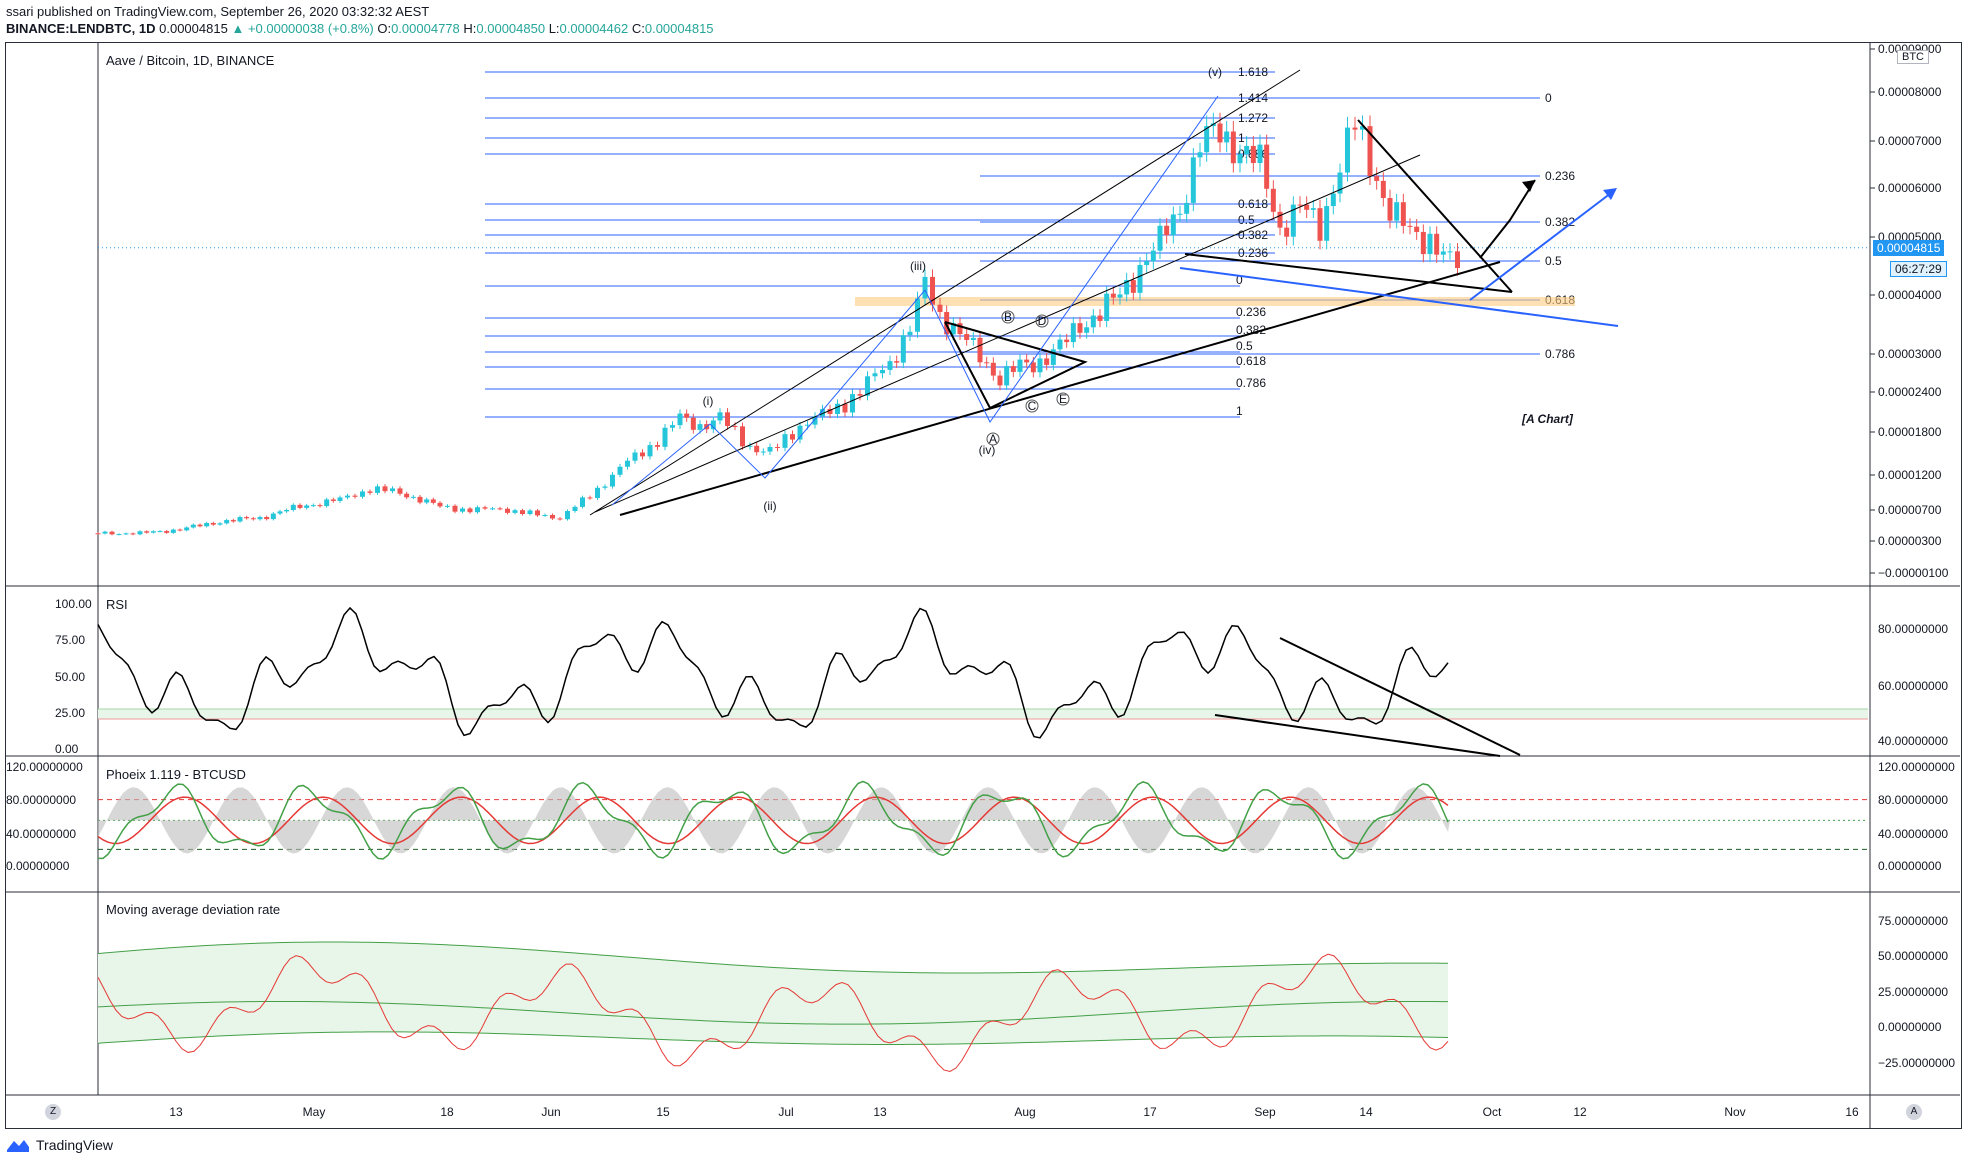 The image size is (1968, 1163). What do you see at coordinates (1913, 741) in the screenshot?
I see `rsi-right-axis-label: 40.00000000` at bounding box center [1913, 741].